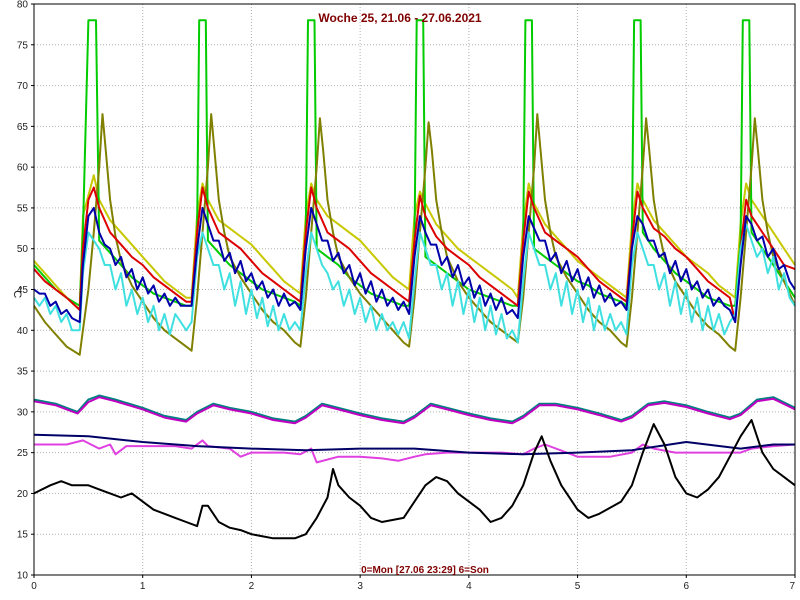 This screenshot has height=600, width=800. I want to click on x-tick-label-0: 0, so click(34, 586).